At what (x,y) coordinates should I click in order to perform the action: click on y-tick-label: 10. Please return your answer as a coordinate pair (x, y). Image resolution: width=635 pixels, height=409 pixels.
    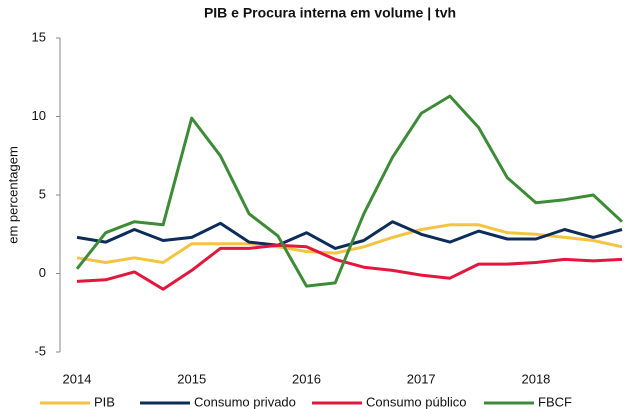
    Looking at the image, I should click on (39, 115).